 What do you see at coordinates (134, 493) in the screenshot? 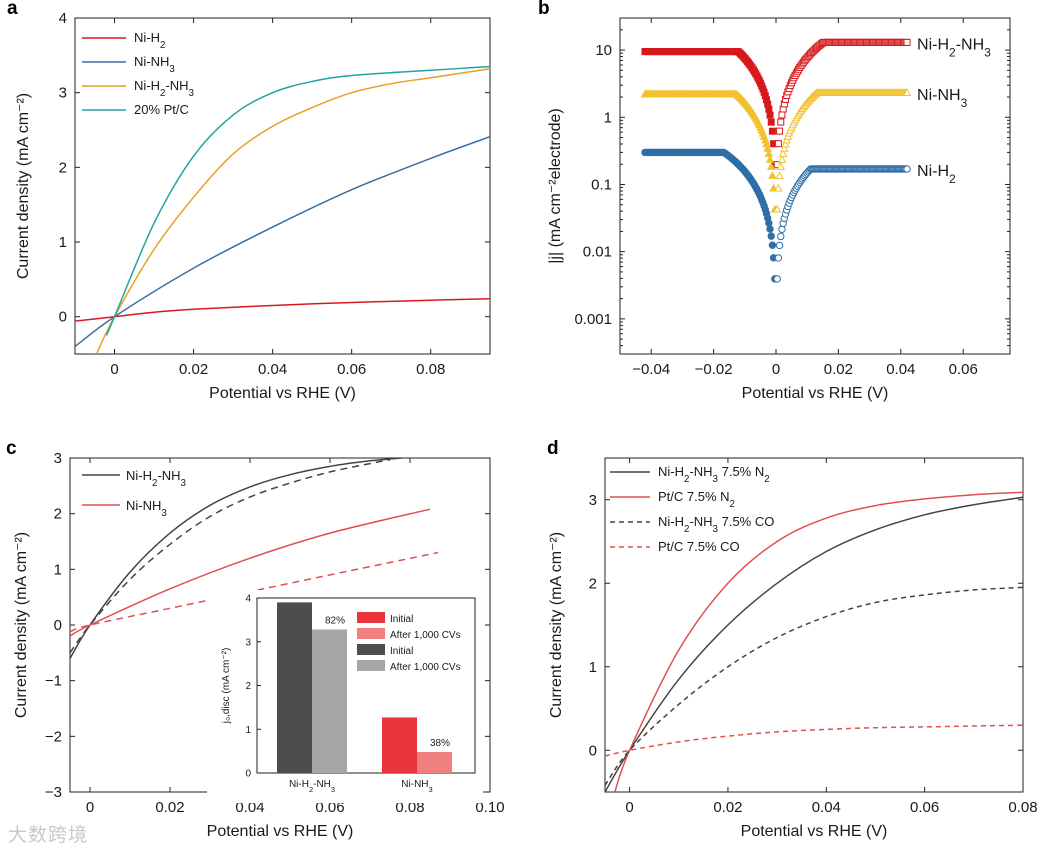
I see `legend: Ni-H2-NH3 Ni-NH3` at bounding box center [134, 493].